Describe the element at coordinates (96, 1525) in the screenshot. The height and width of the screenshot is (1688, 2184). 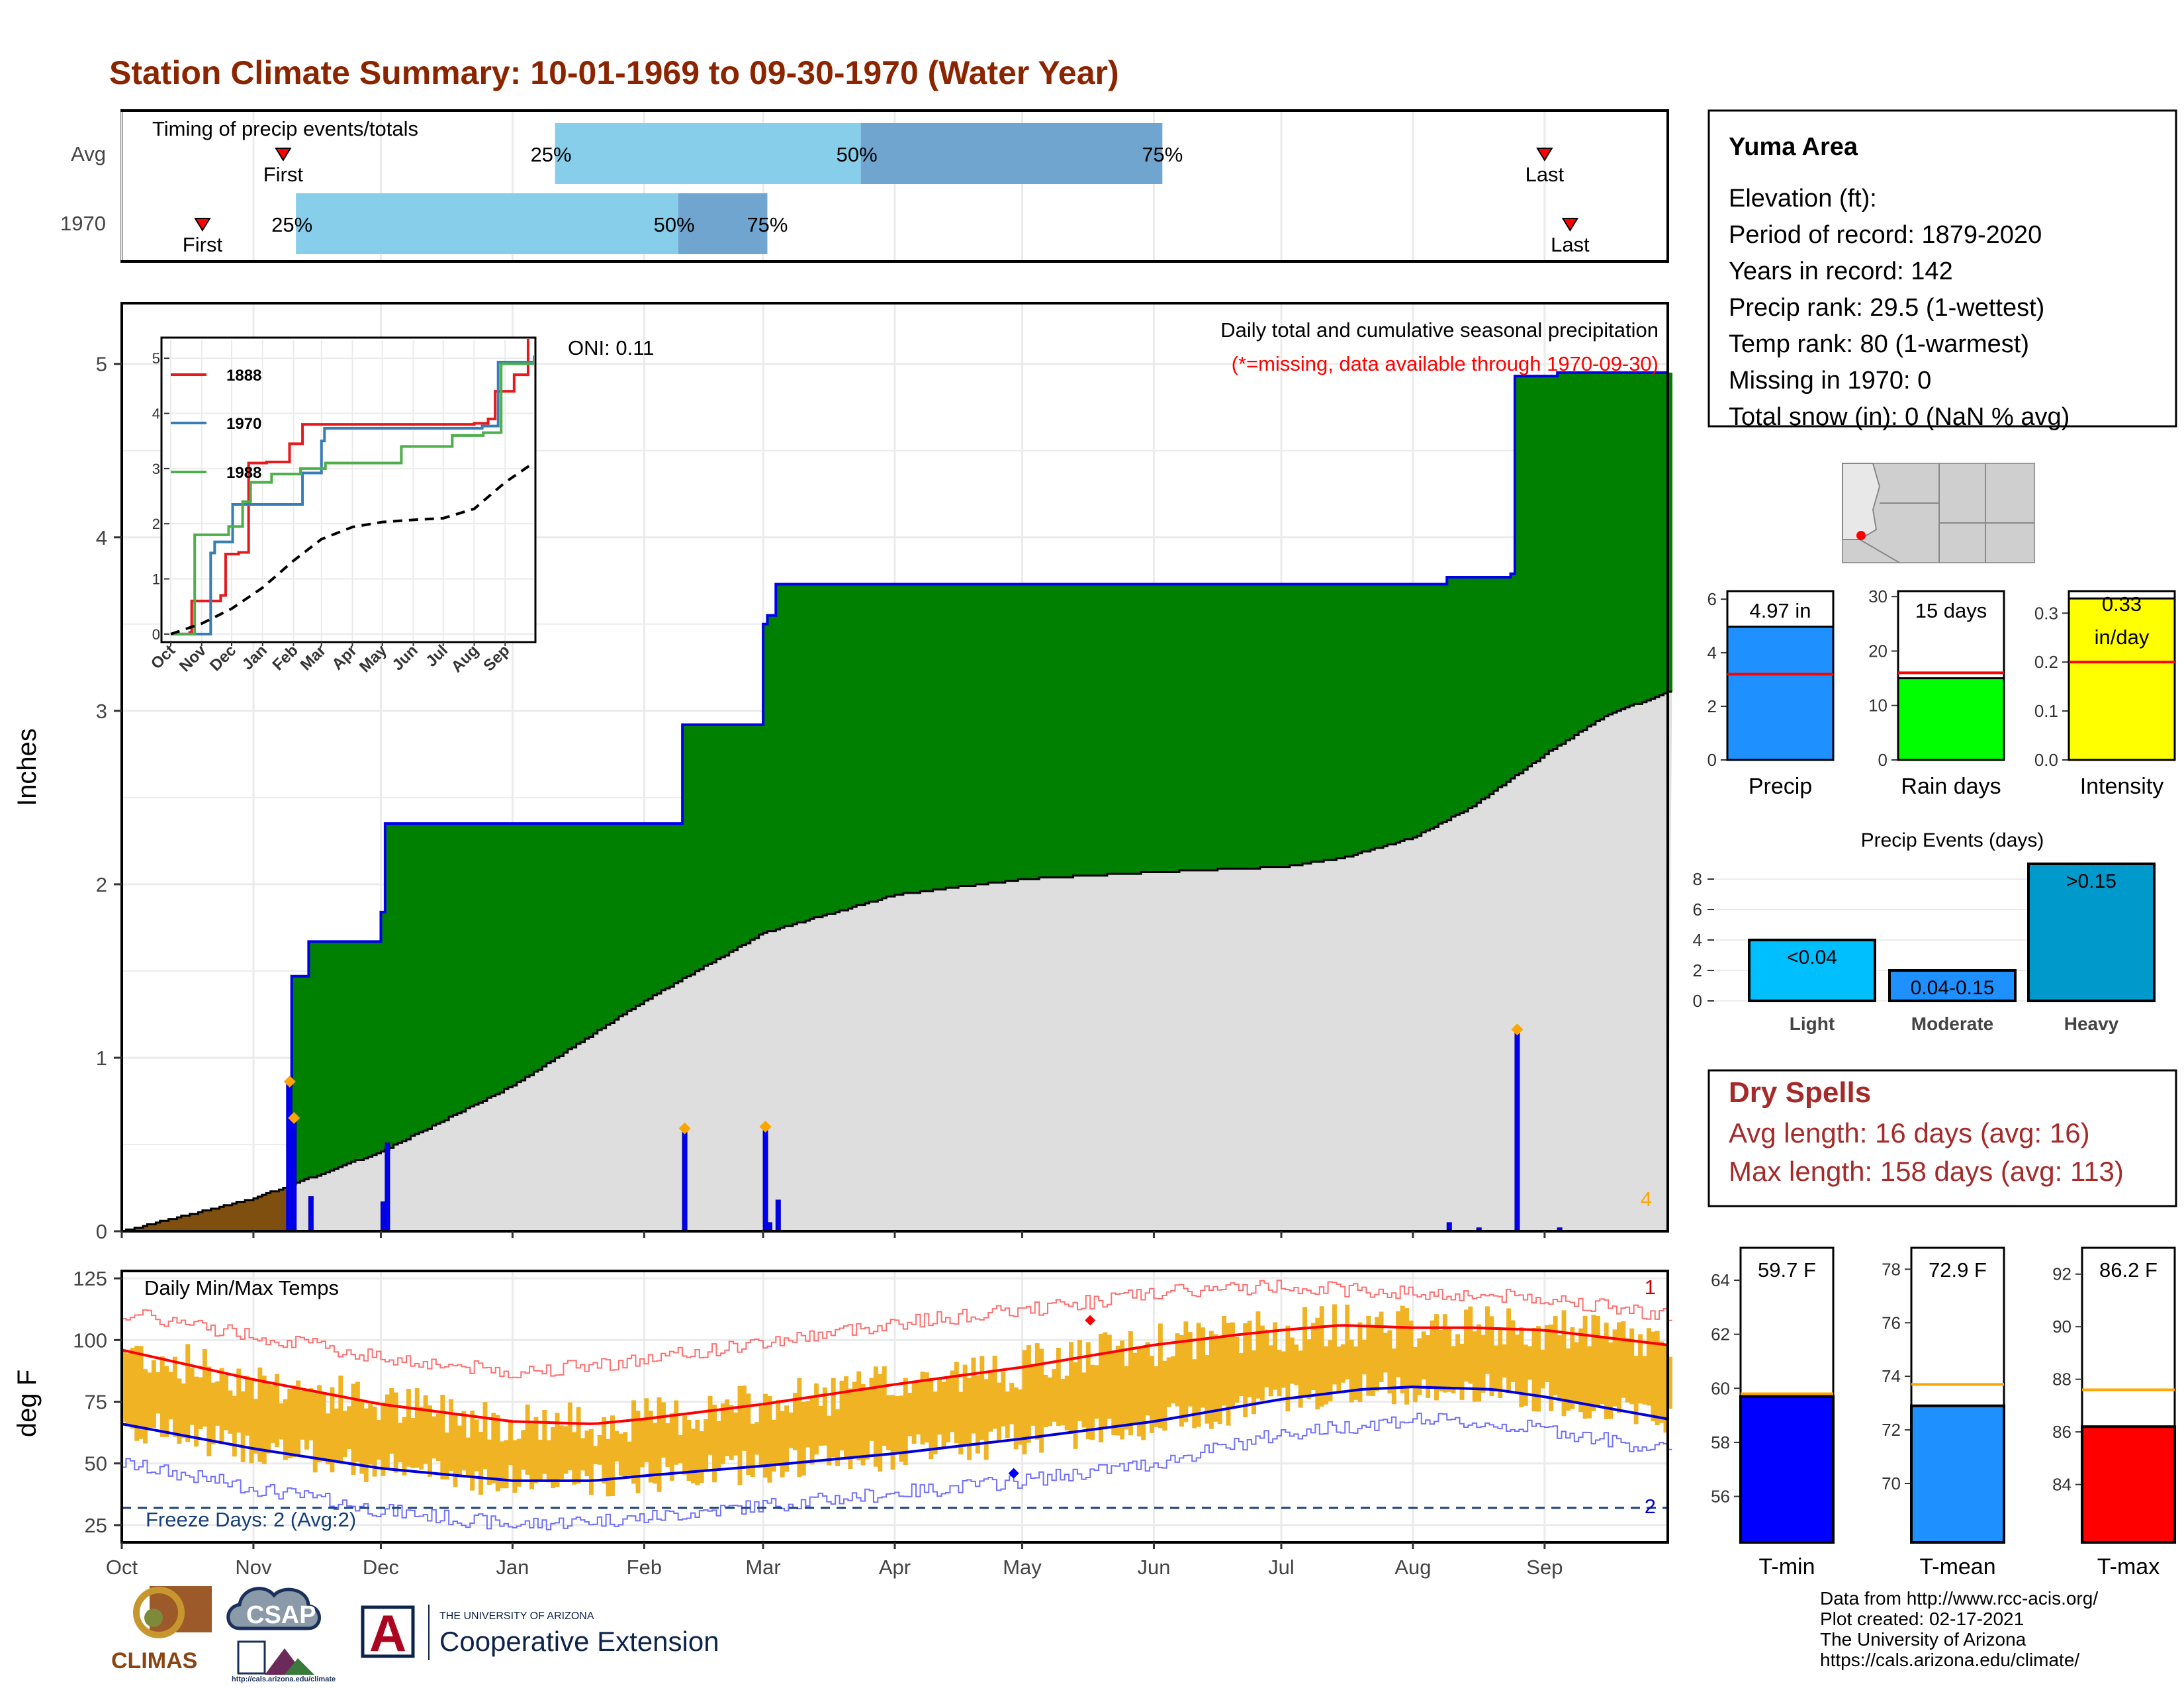
I see `temp-y-tick-label: 25` at that location.